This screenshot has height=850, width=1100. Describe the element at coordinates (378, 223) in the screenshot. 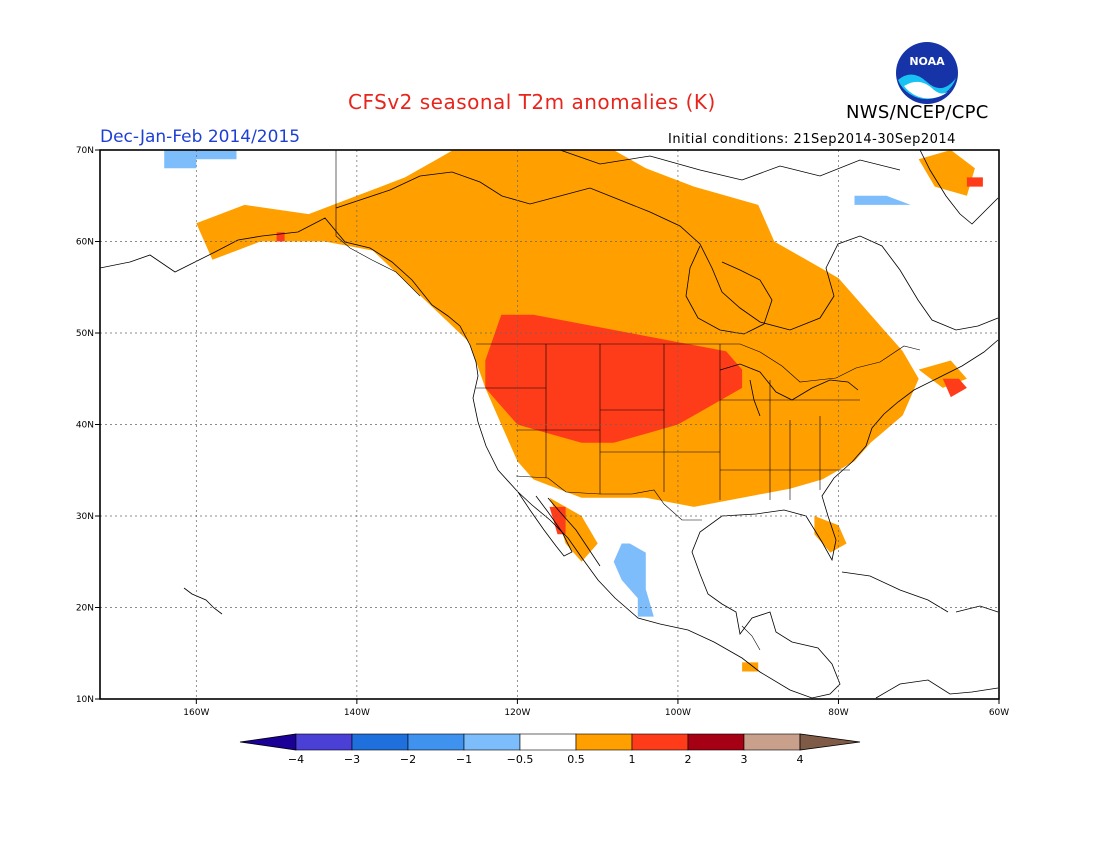

I see `border-alaska-canada` at that location.